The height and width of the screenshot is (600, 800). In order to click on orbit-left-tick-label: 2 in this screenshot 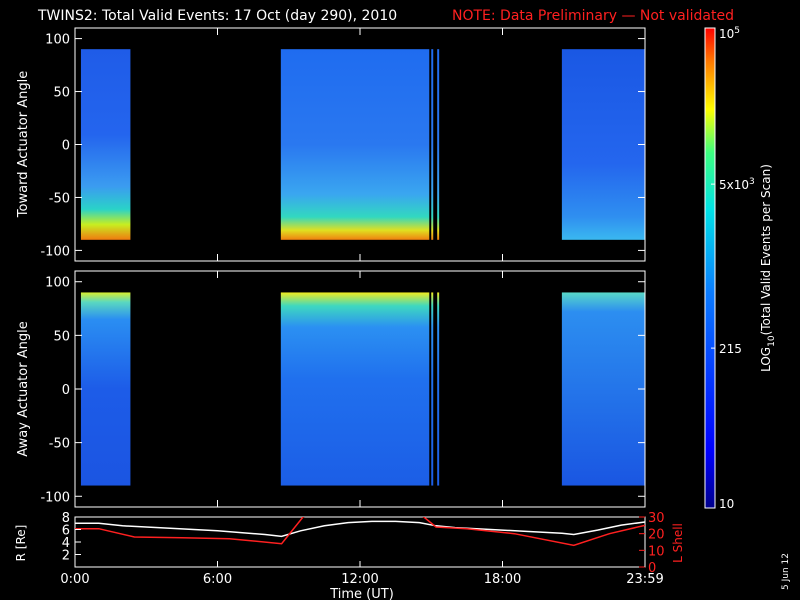, I will do `click(66, 556)`.